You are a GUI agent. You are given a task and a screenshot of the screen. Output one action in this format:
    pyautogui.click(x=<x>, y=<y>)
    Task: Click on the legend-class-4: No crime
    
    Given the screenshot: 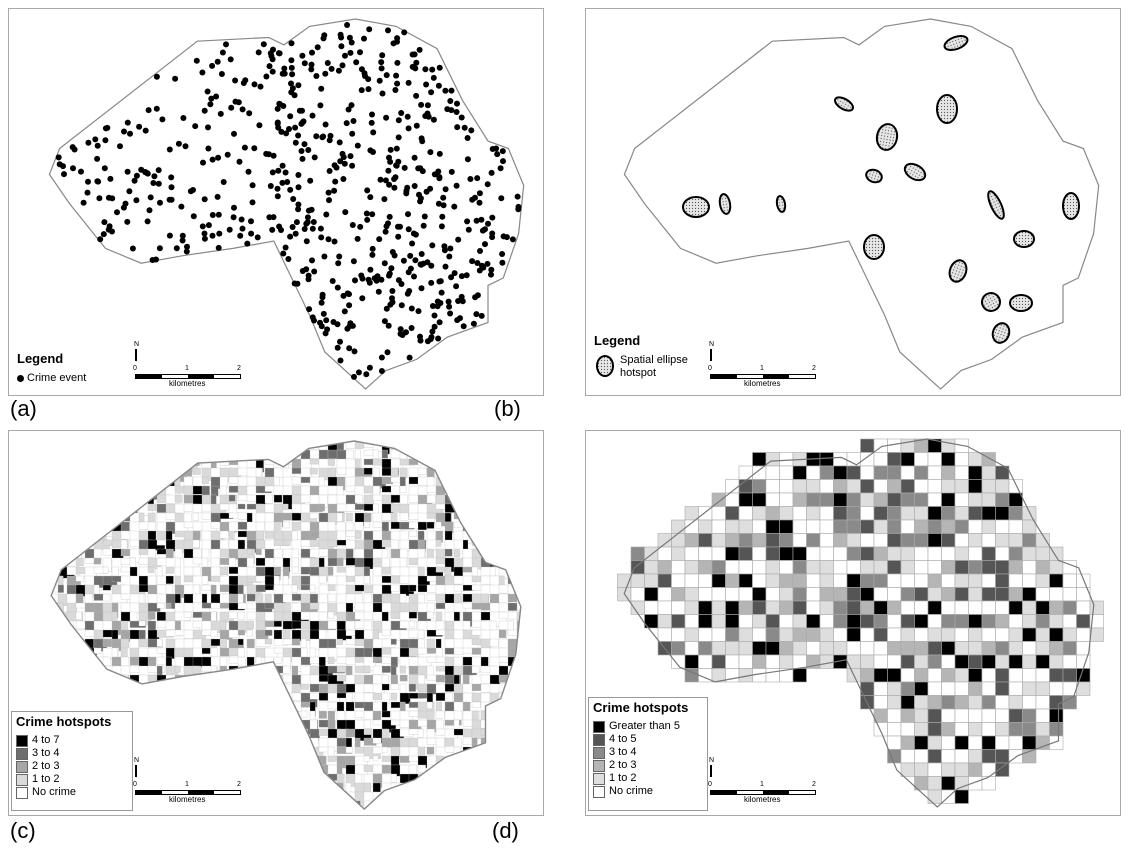 What is the action you would take?
    pyautogui.click(x=46, y=792)
    